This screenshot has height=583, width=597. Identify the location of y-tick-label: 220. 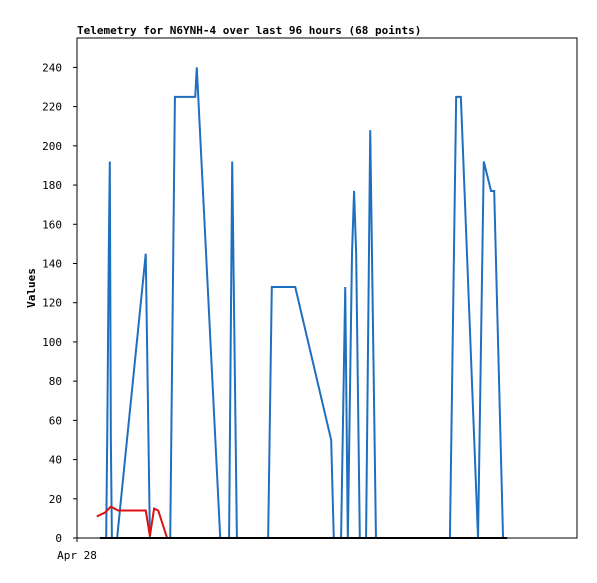
(52, 107).